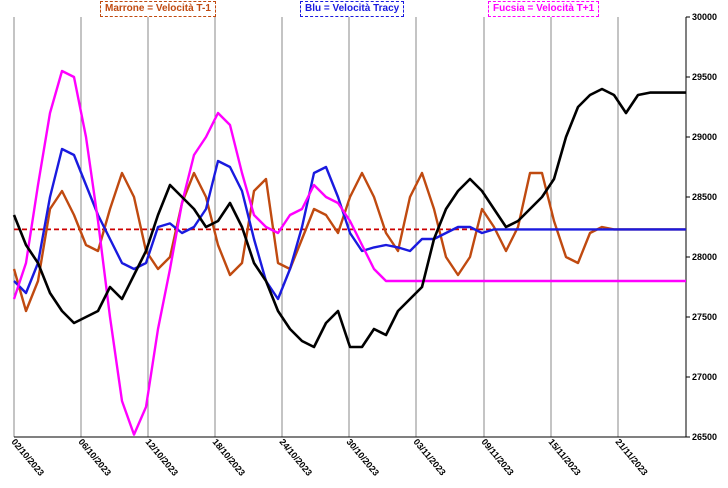 The height and width of the screenshot is (488, 728). Describe the element at coordinates (161, 457) in the screenshot. I see `x-tick-label: 12/10/2023` at that location.